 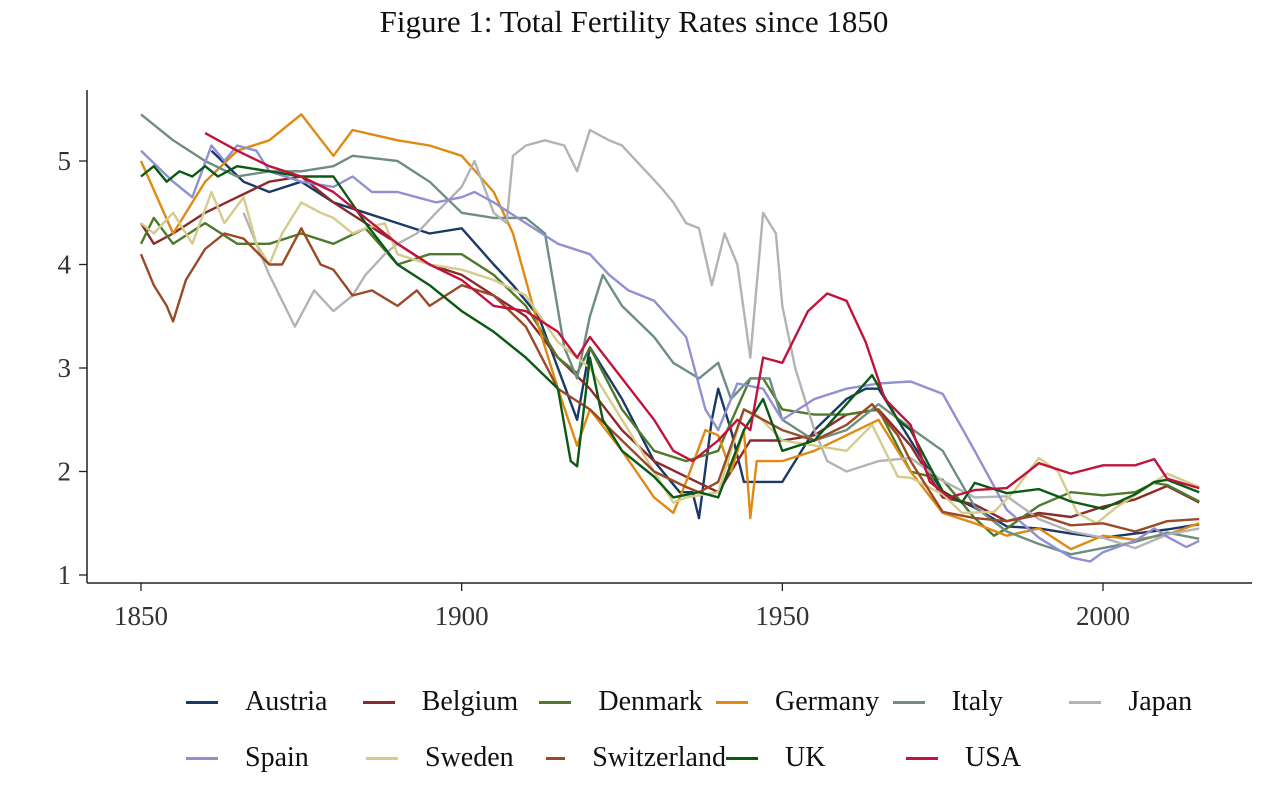 I want to click on legend-item: Spain, so click(x=276, y=758).